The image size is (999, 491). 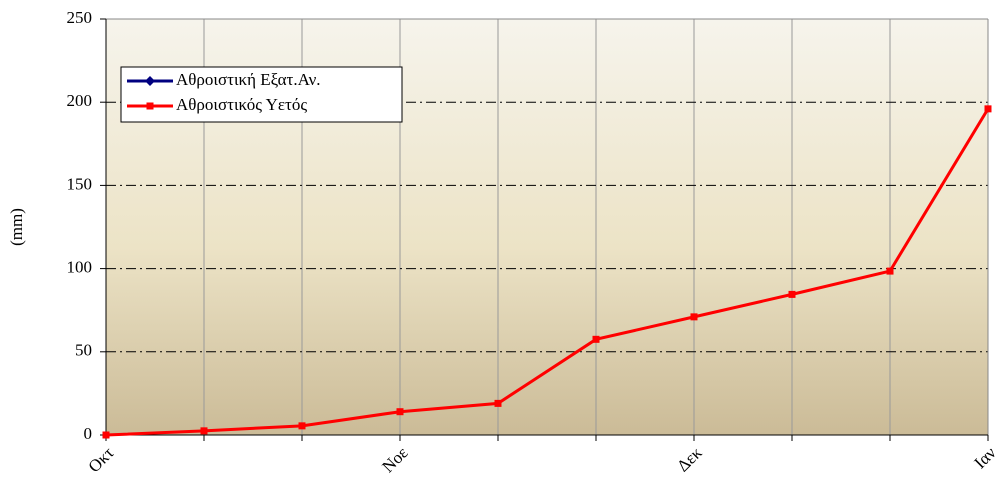 What do you see at coordinates (80, 100) in the screenshot?
I see `y-tick-label: 200` at bounding box center [80, 100].